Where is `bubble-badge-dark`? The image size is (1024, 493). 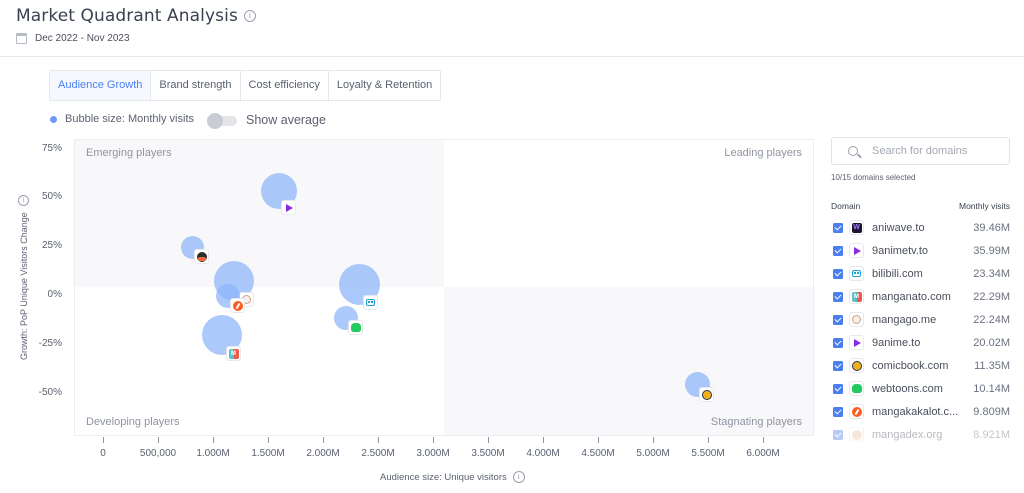
bubble-badge-dark is located at coordinates (201, 256).